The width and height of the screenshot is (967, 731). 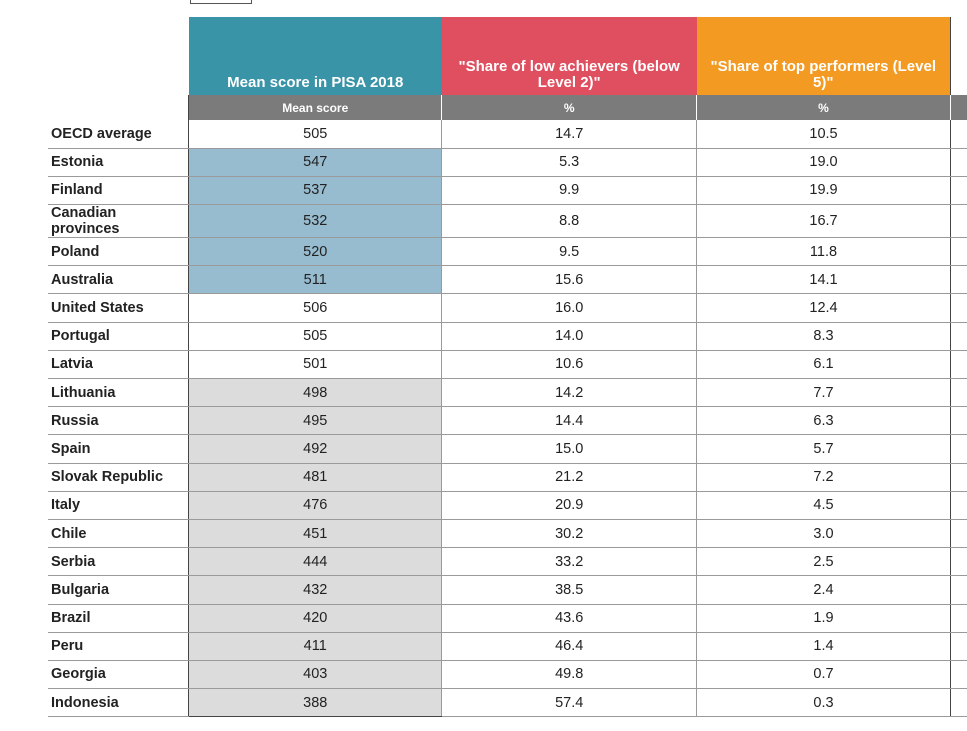 What do you see at coordinates (118, 449) in the screenshot?
I see `country-cell: Spain` at bounding box center [118, 449].